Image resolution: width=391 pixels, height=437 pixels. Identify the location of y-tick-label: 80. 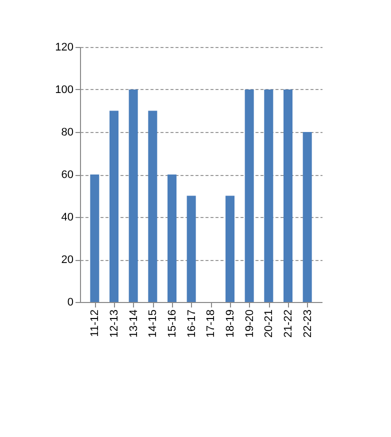
(67, 132).